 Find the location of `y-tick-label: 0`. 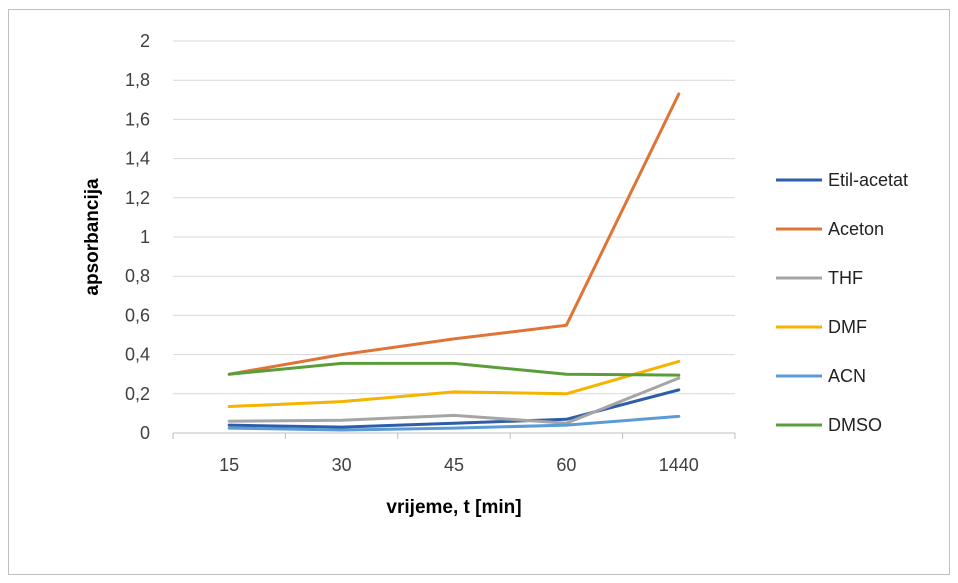

y-tick-label: 0 is located at coordinates (145, 433).